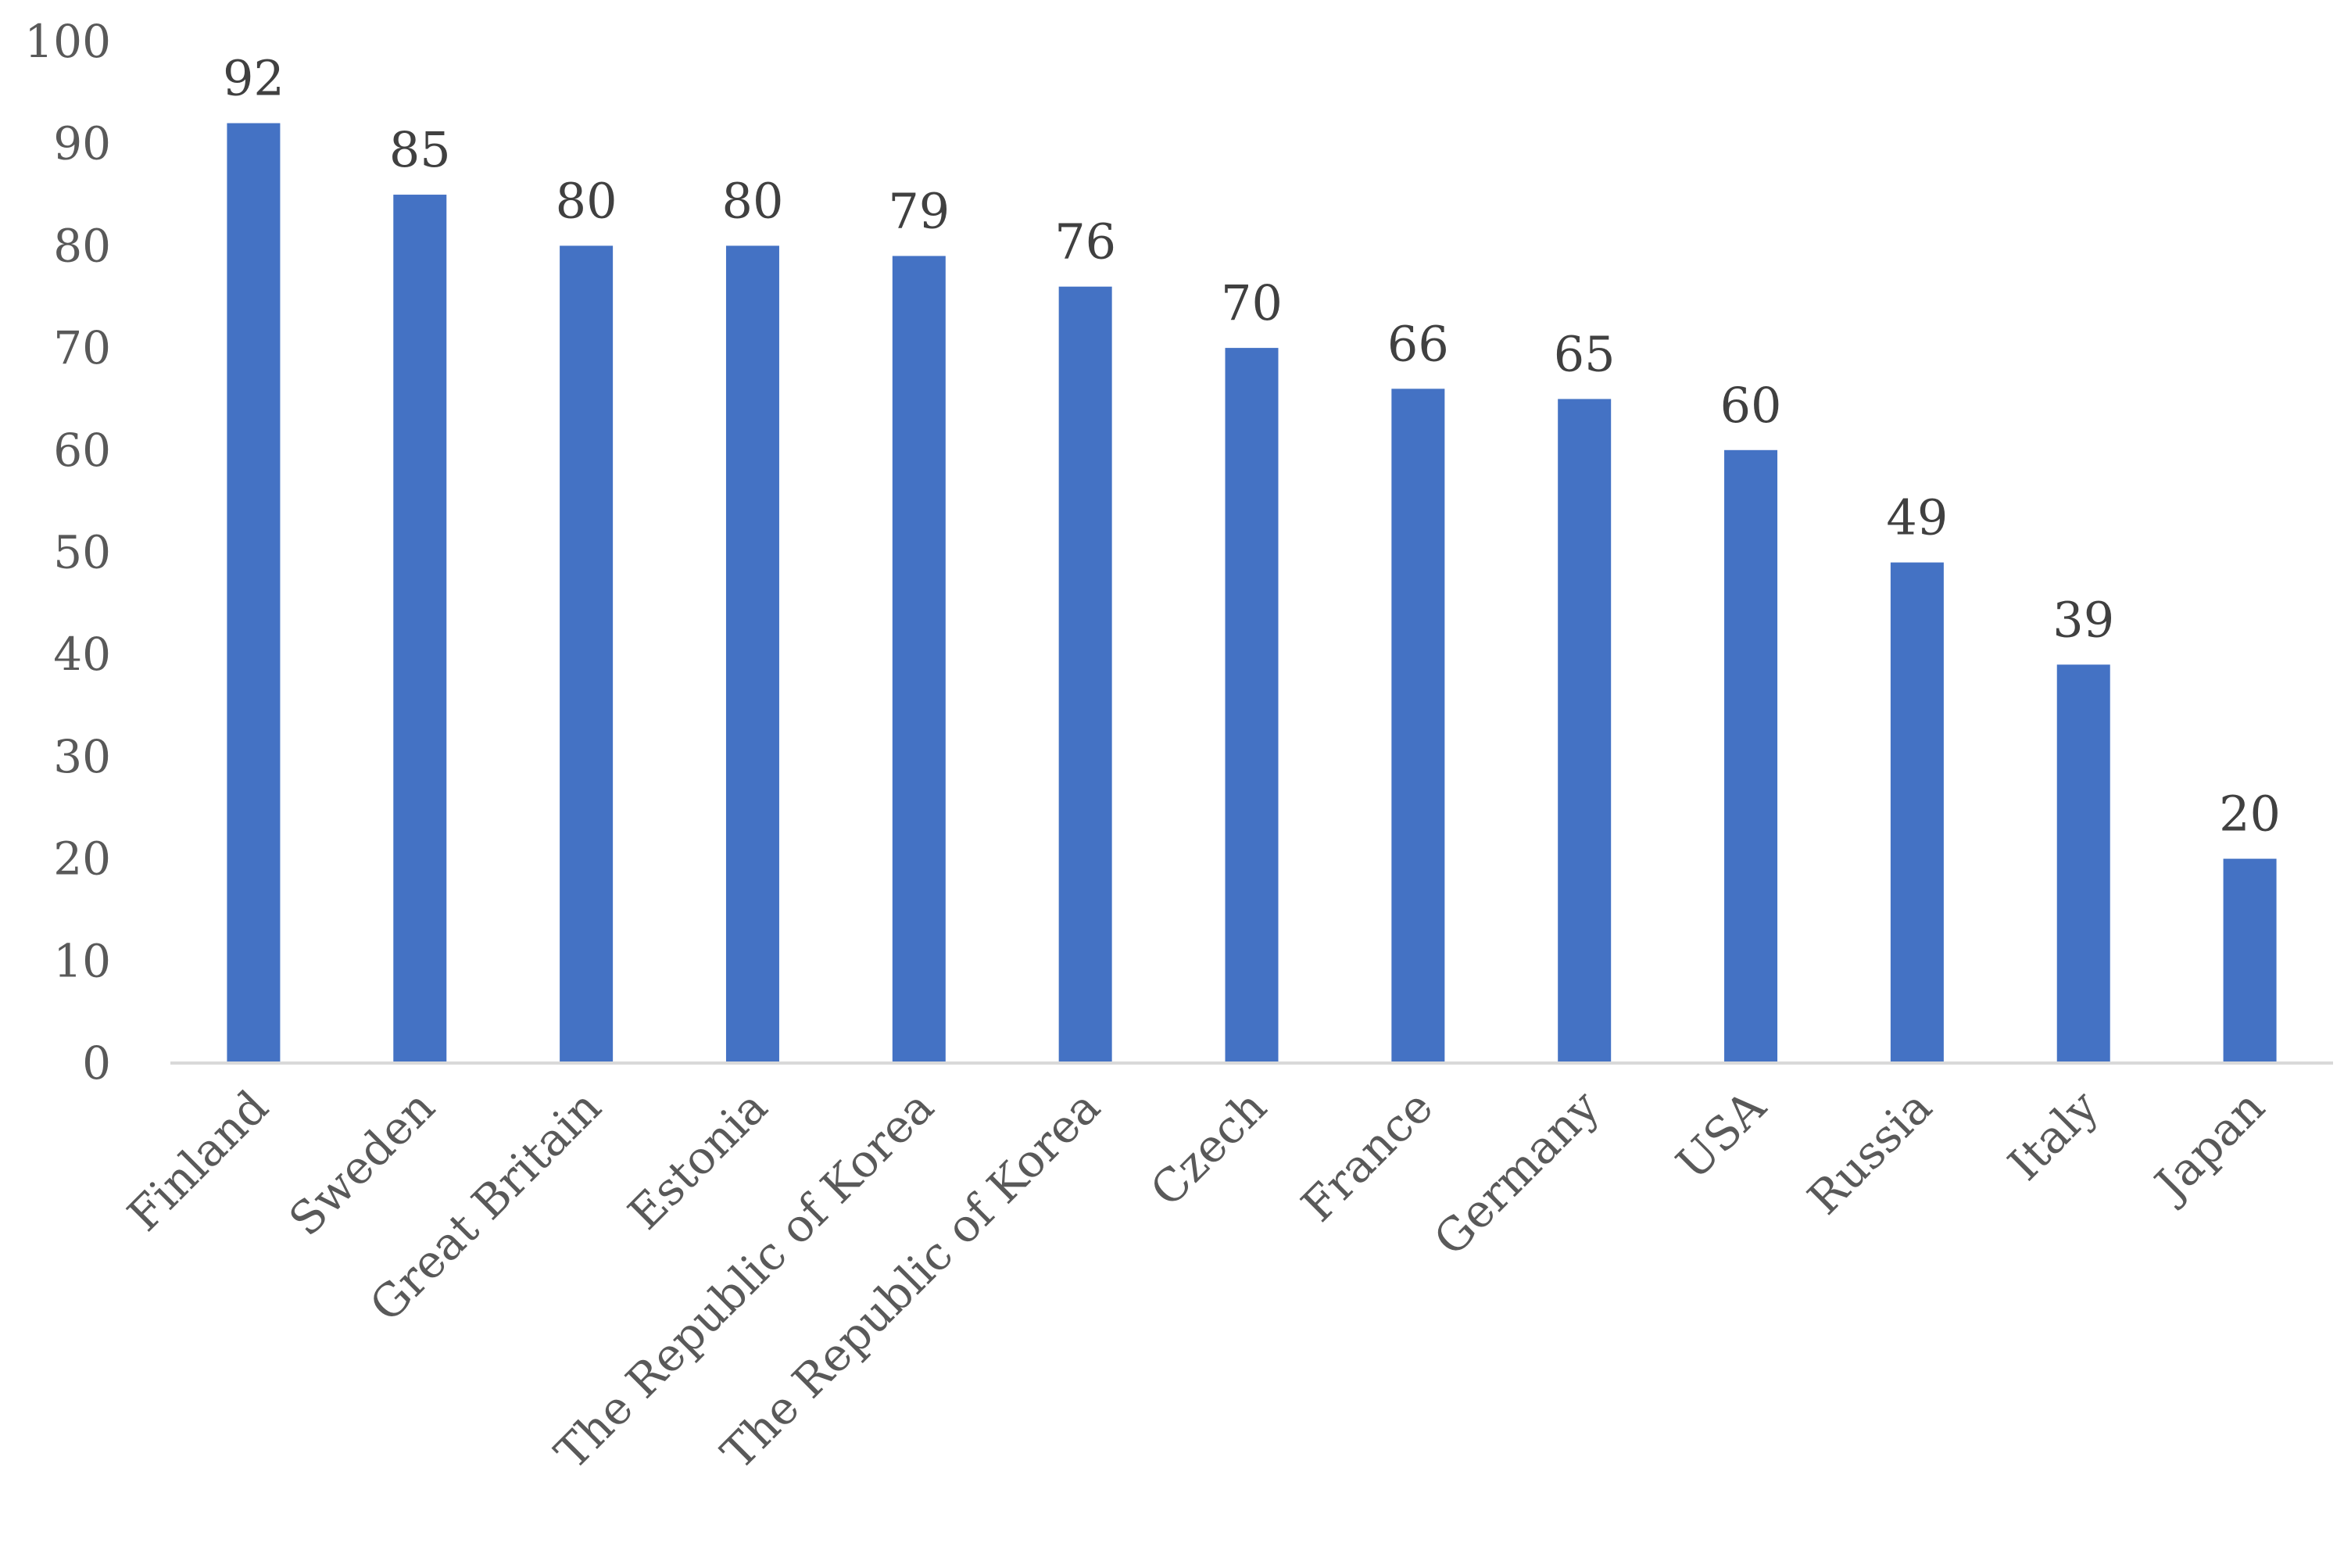  What do you see at coordinates (1917, 517) in the screenshot?
I see `bar-value-label: 49` at bounding box center [1917, 517].